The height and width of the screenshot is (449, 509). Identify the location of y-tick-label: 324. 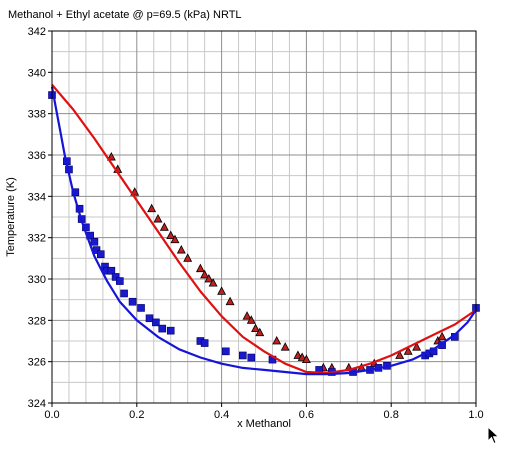
(37, 404).